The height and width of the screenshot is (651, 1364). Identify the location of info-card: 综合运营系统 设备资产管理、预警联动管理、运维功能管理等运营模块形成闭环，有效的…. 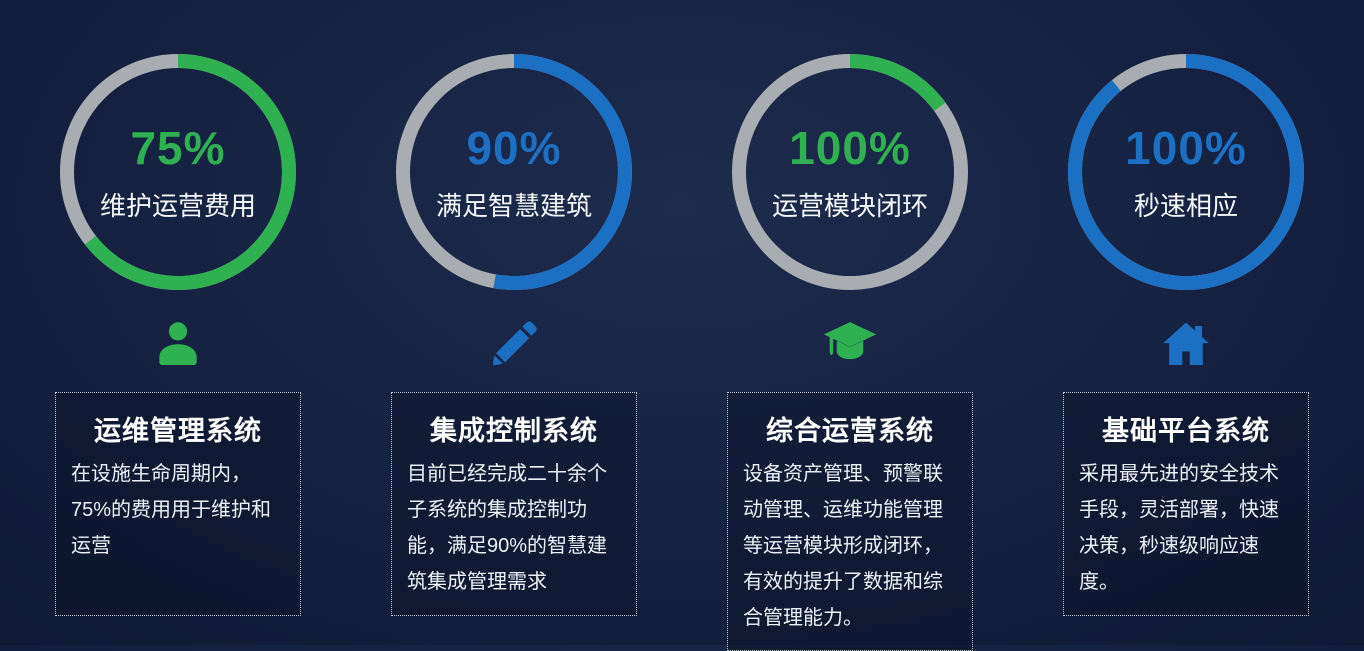
(850, 521).